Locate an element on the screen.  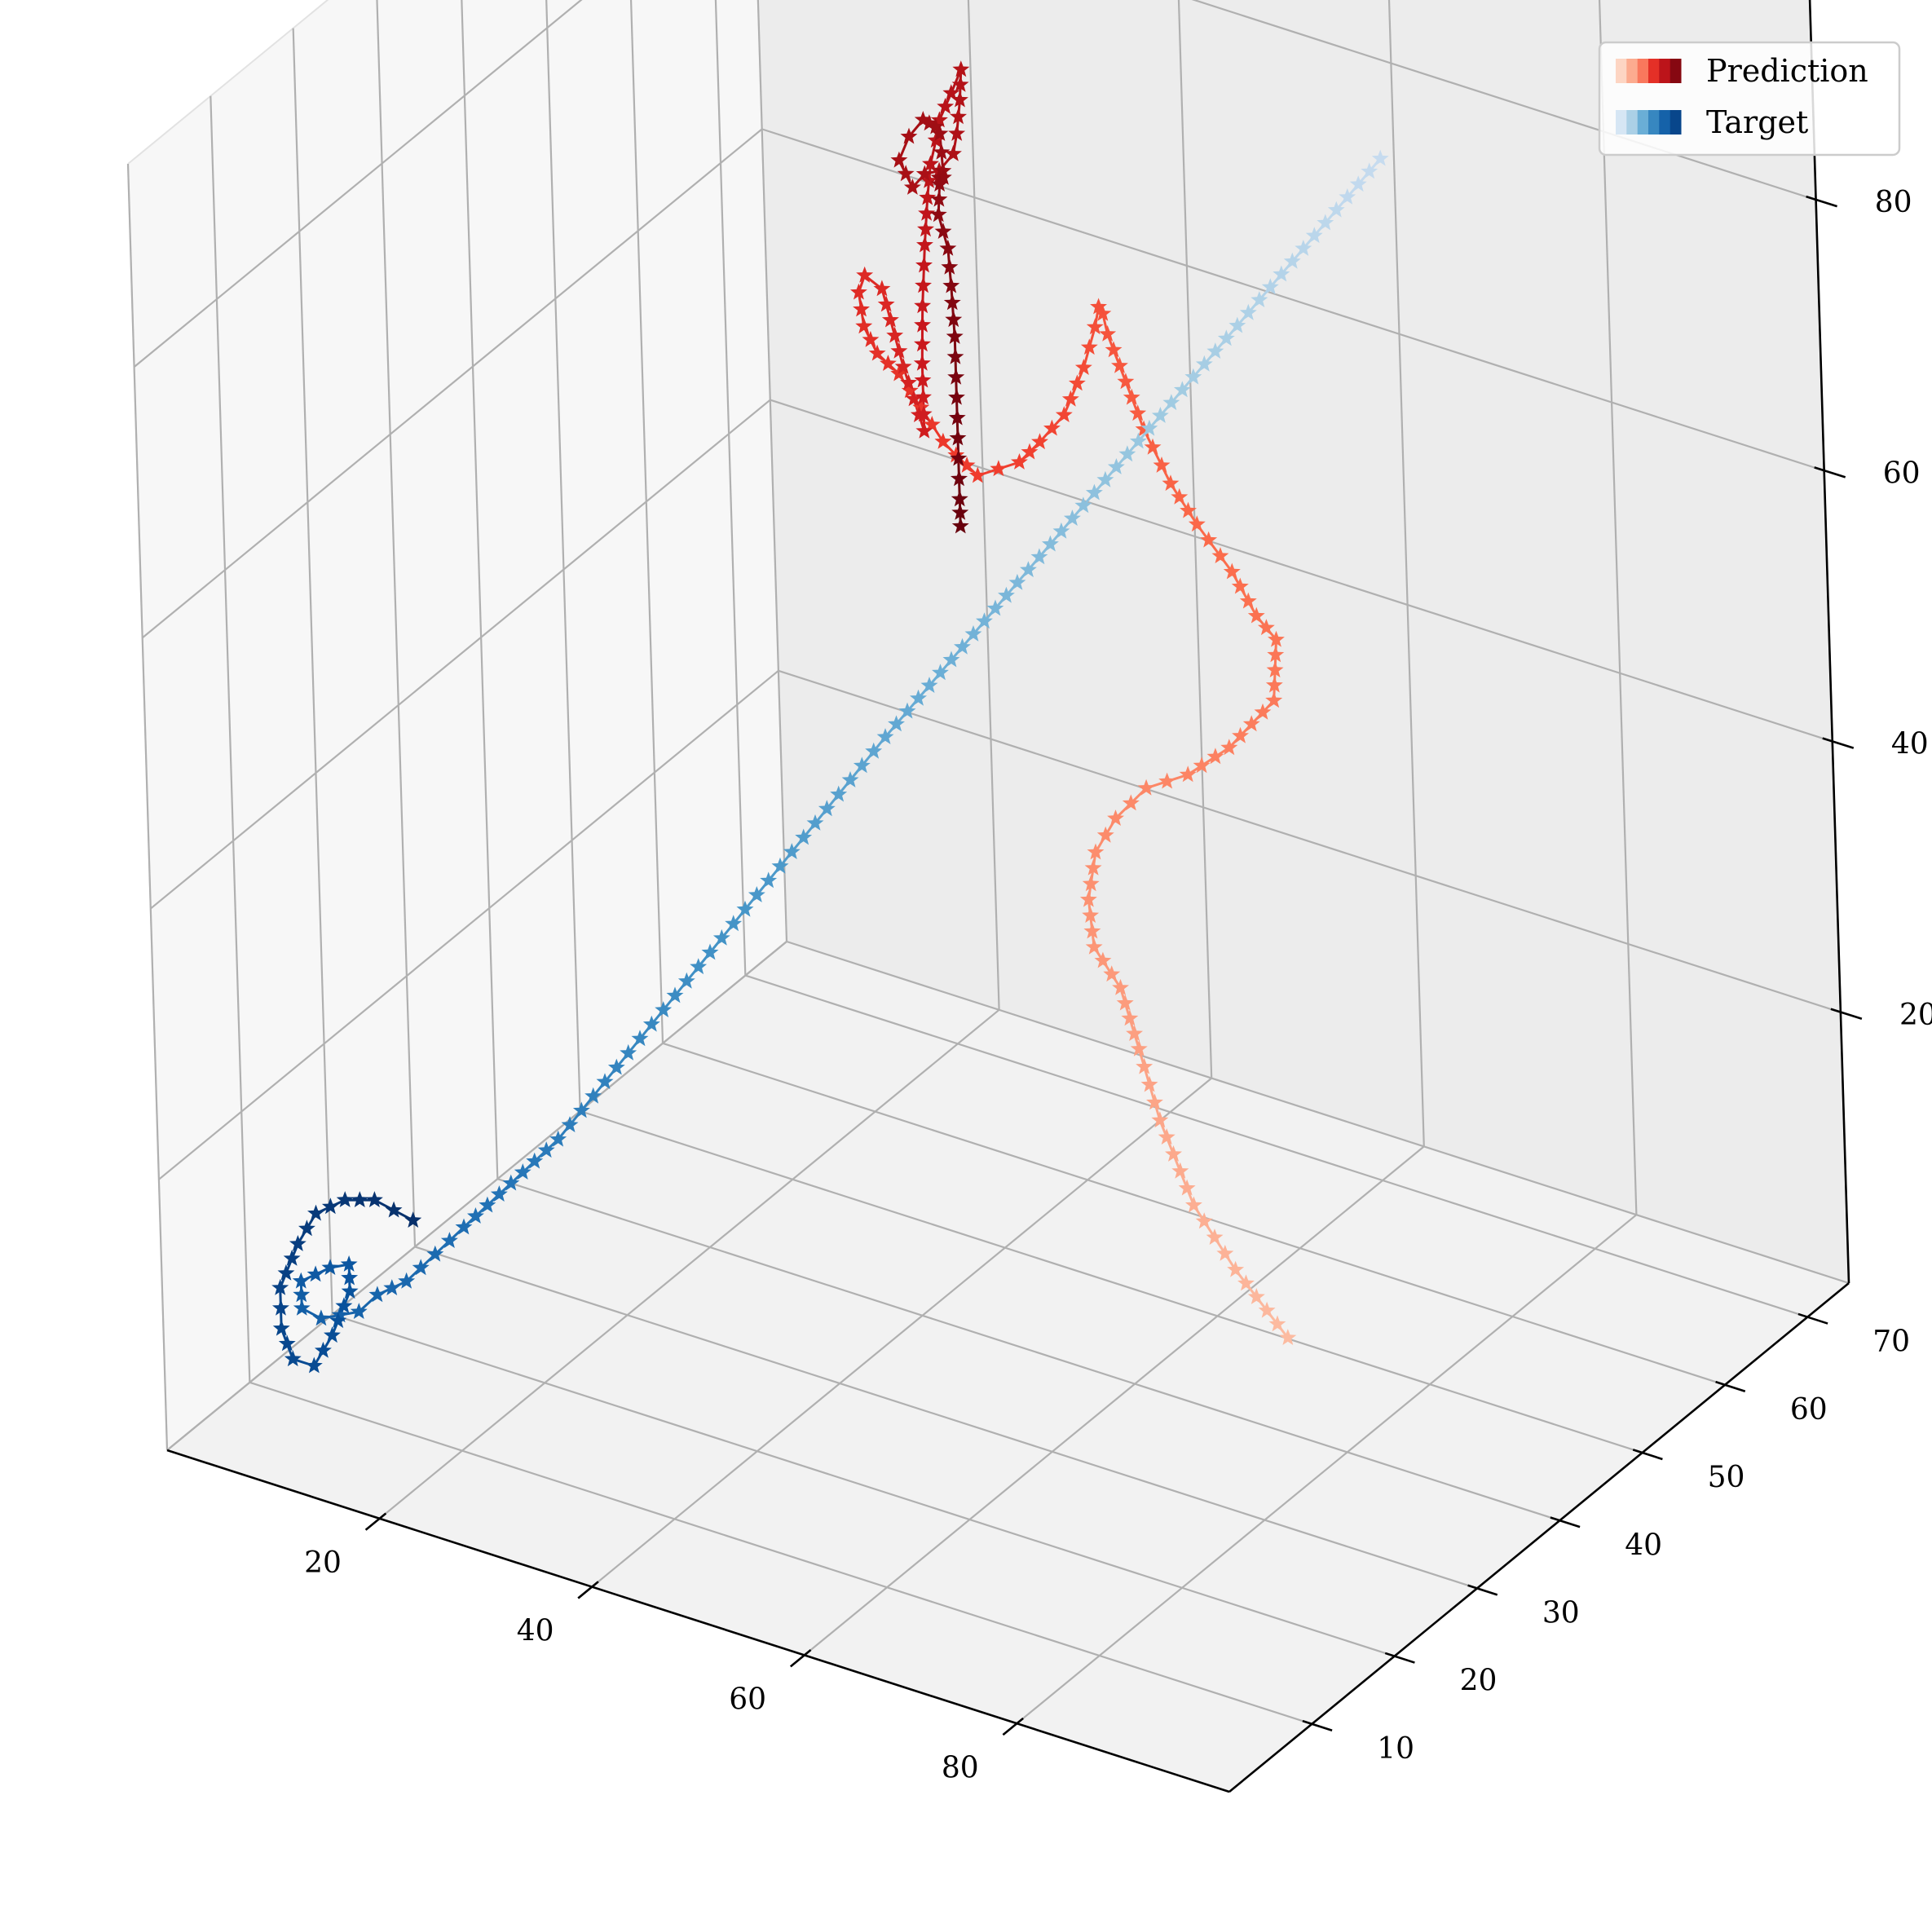
z-tick-label: 60 is located at coordinates (1902, 473).